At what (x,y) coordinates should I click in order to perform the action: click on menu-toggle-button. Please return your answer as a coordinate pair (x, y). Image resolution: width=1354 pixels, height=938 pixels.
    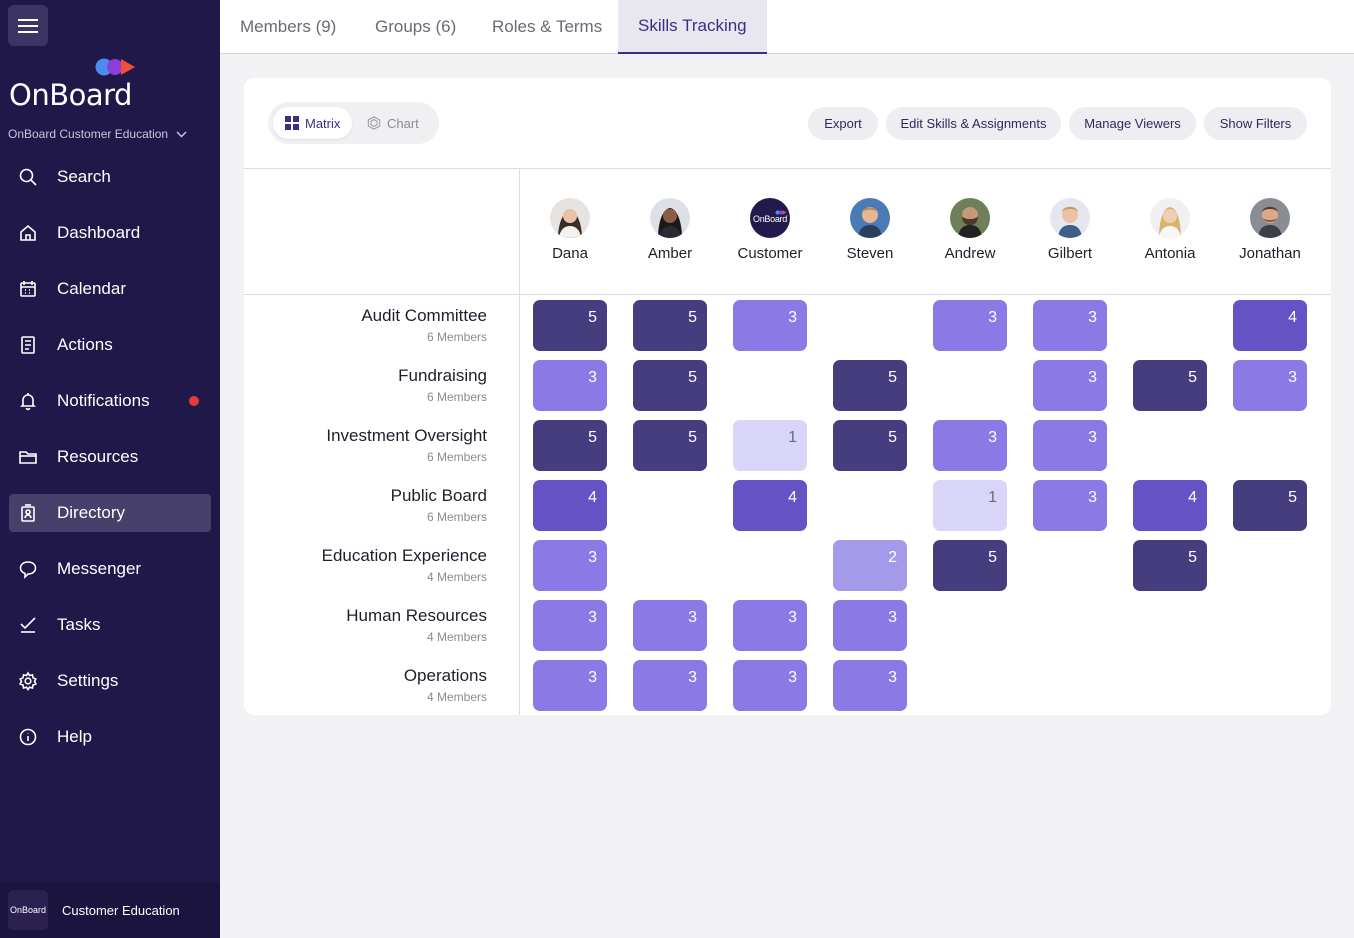
    Looking at the image, I should click on (28, 25).